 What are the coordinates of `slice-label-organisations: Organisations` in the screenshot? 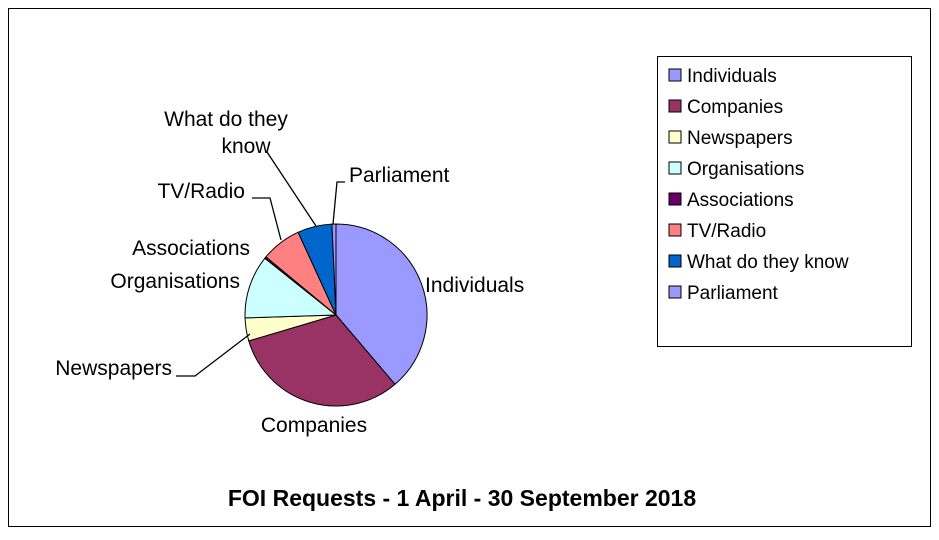 It's located at (175, 281).